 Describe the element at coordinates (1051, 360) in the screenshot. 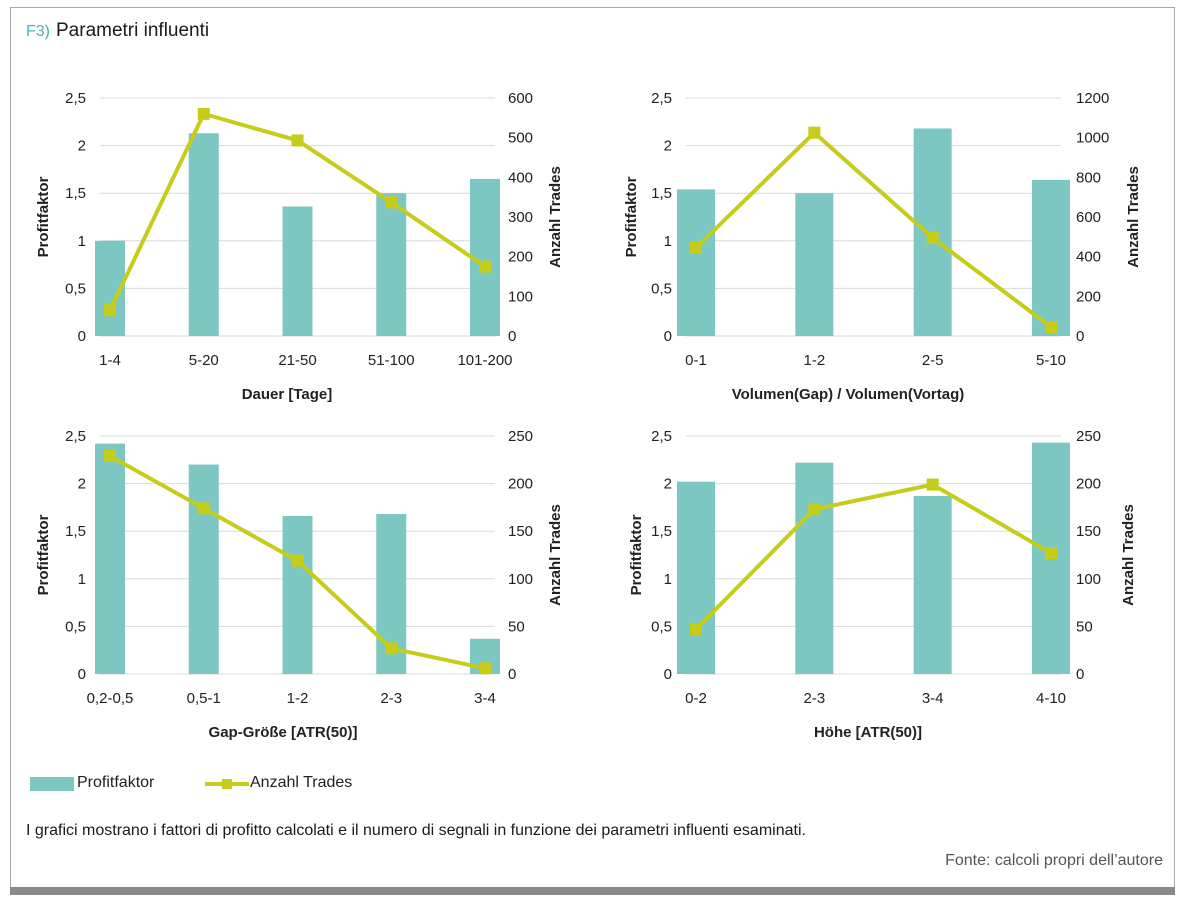

I see `x-tick-label: 5-10` at that location.